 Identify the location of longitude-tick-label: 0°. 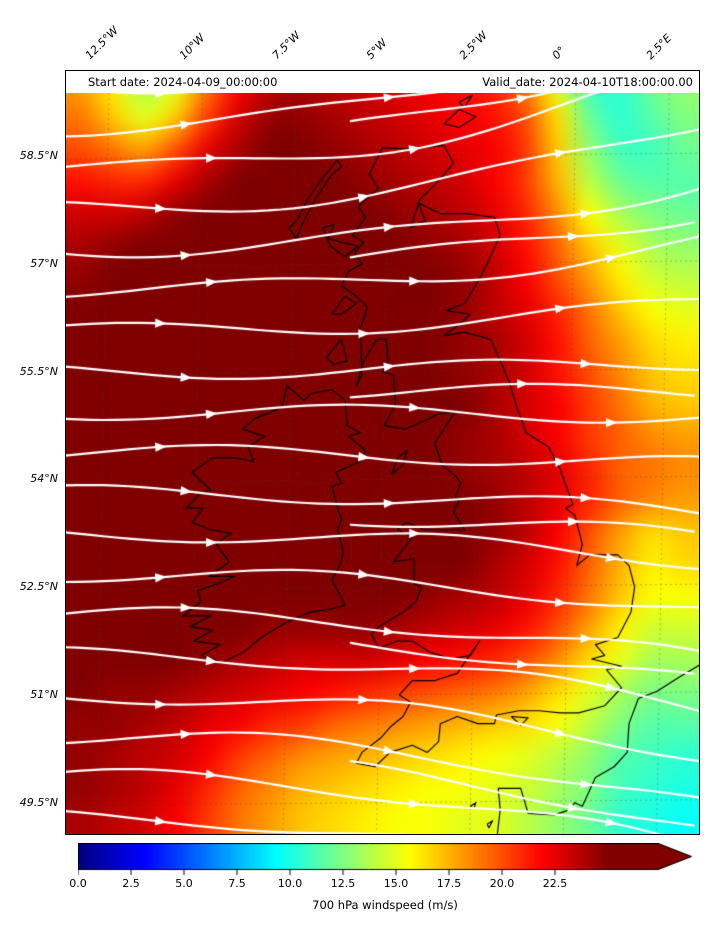
(559, 52).